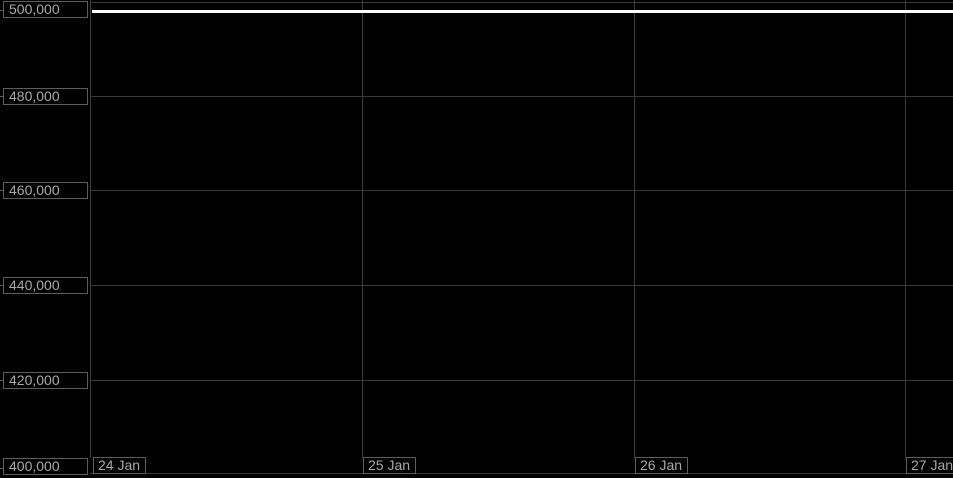 The image size is (953, 478). Describe the element at coordinates (90, 229) in the screenshot. I see `v-gridline-24jan` at that location.